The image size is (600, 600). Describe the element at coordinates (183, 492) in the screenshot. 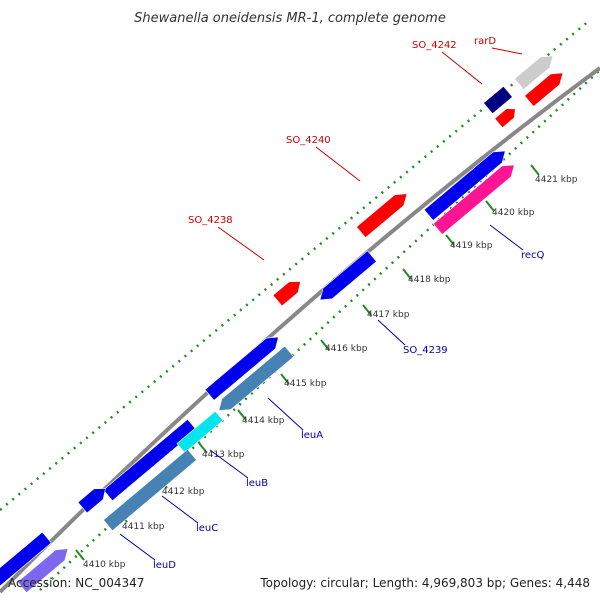

I see `tick-label: 4412 kbp` at that location.